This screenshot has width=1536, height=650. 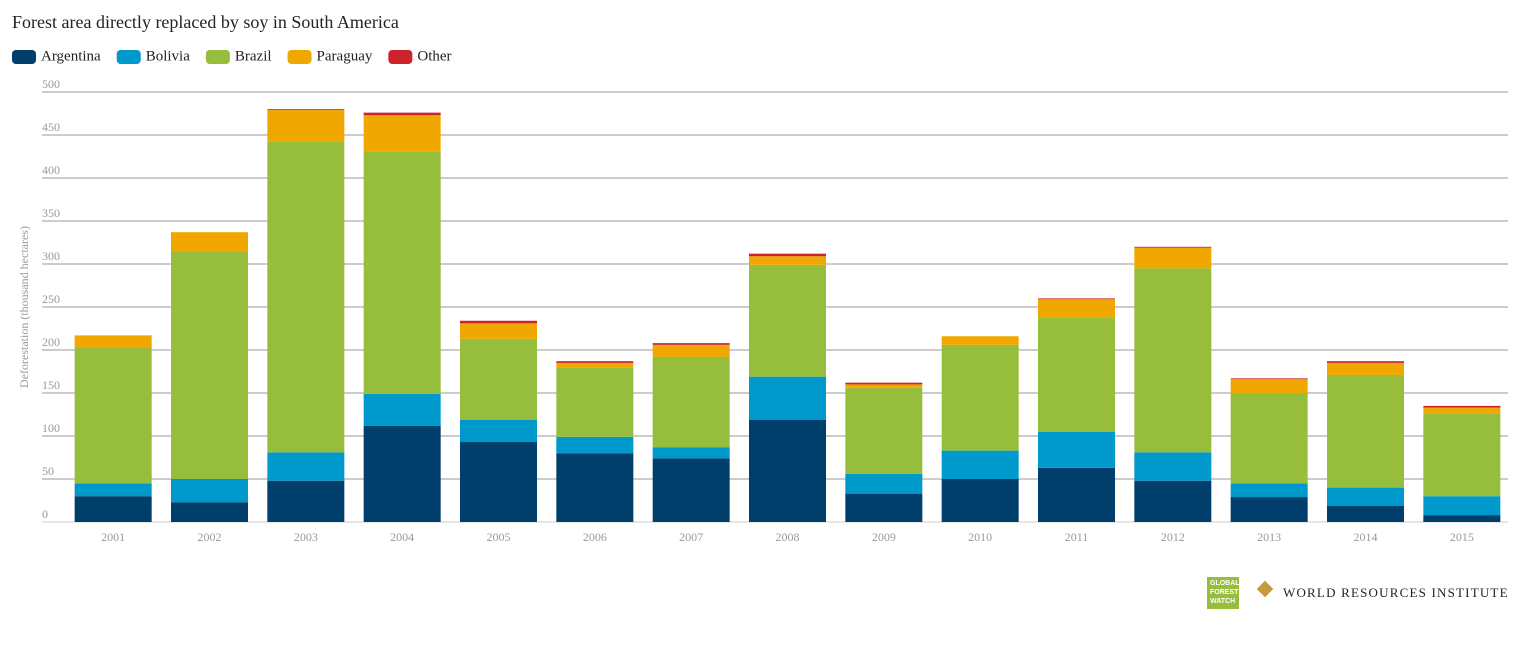 What do you see at coordinates (499, 537) in the screenshot?
I see `x-tick-label: 2005` at bounding box center [499, 537].